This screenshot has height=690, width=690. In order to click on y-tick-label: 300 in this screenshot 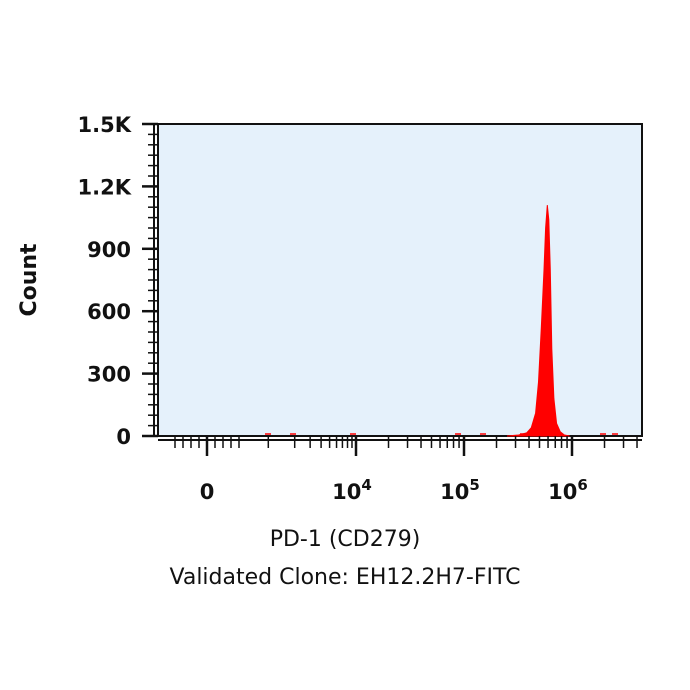, I will do `click(109, 375)`.